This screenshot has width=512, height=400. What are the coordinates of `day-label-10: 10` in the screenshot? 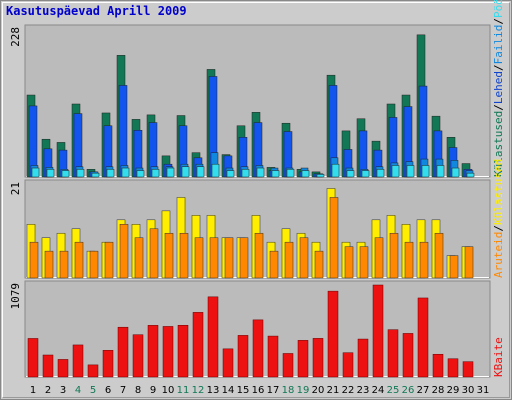 It's located at (168, 390).